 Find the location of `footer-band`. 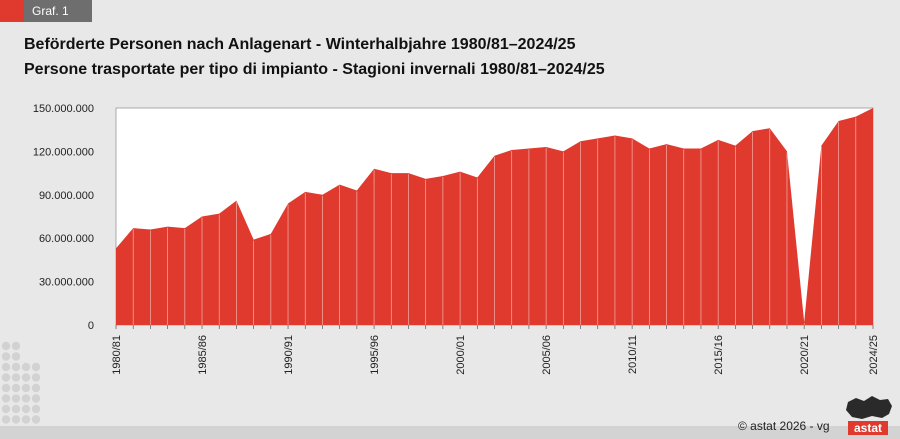

footer-band is located at coordinates (450, 432).